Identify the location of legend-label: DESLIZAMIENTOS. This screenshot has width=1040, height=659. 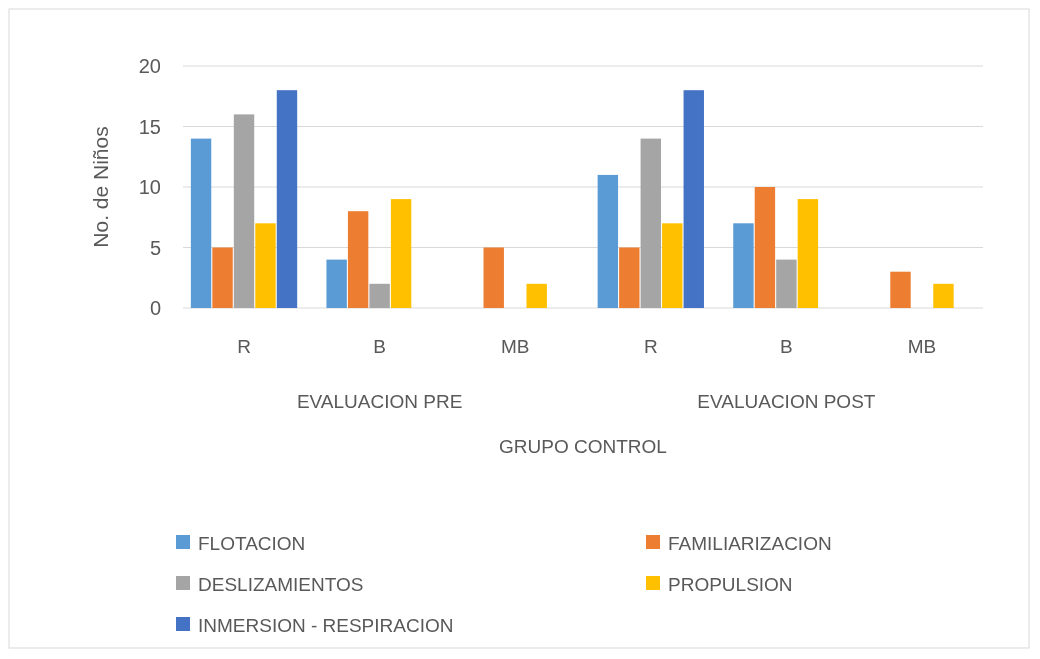
(281, 584).